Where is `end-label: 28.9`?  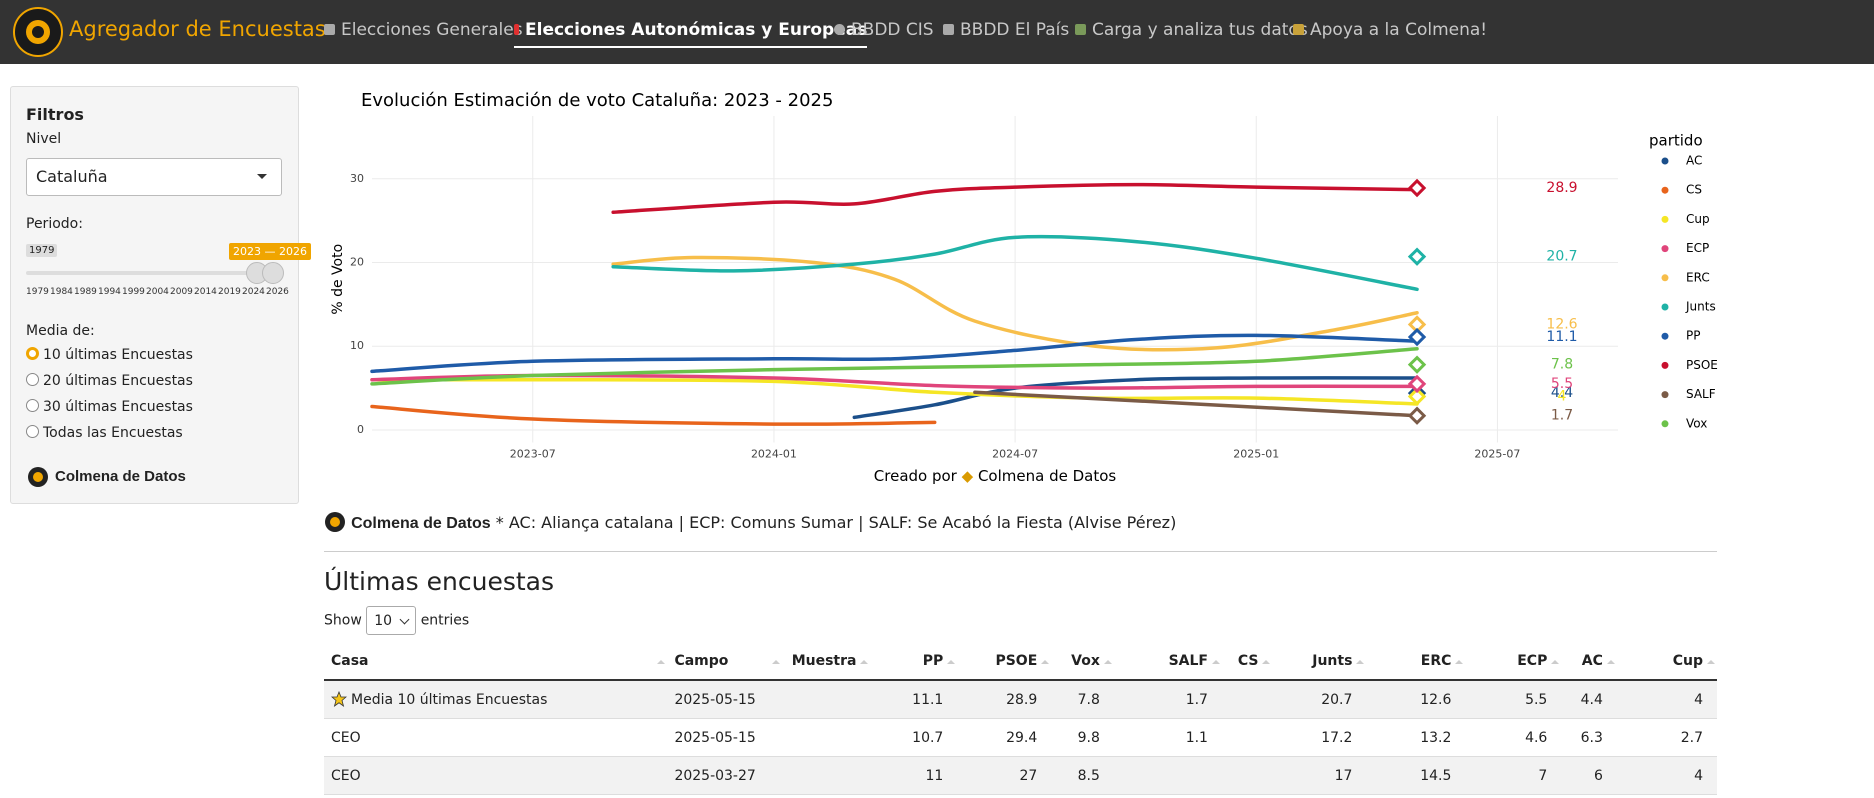 end-label: 28.9 is located at coordinates (1561, 188).